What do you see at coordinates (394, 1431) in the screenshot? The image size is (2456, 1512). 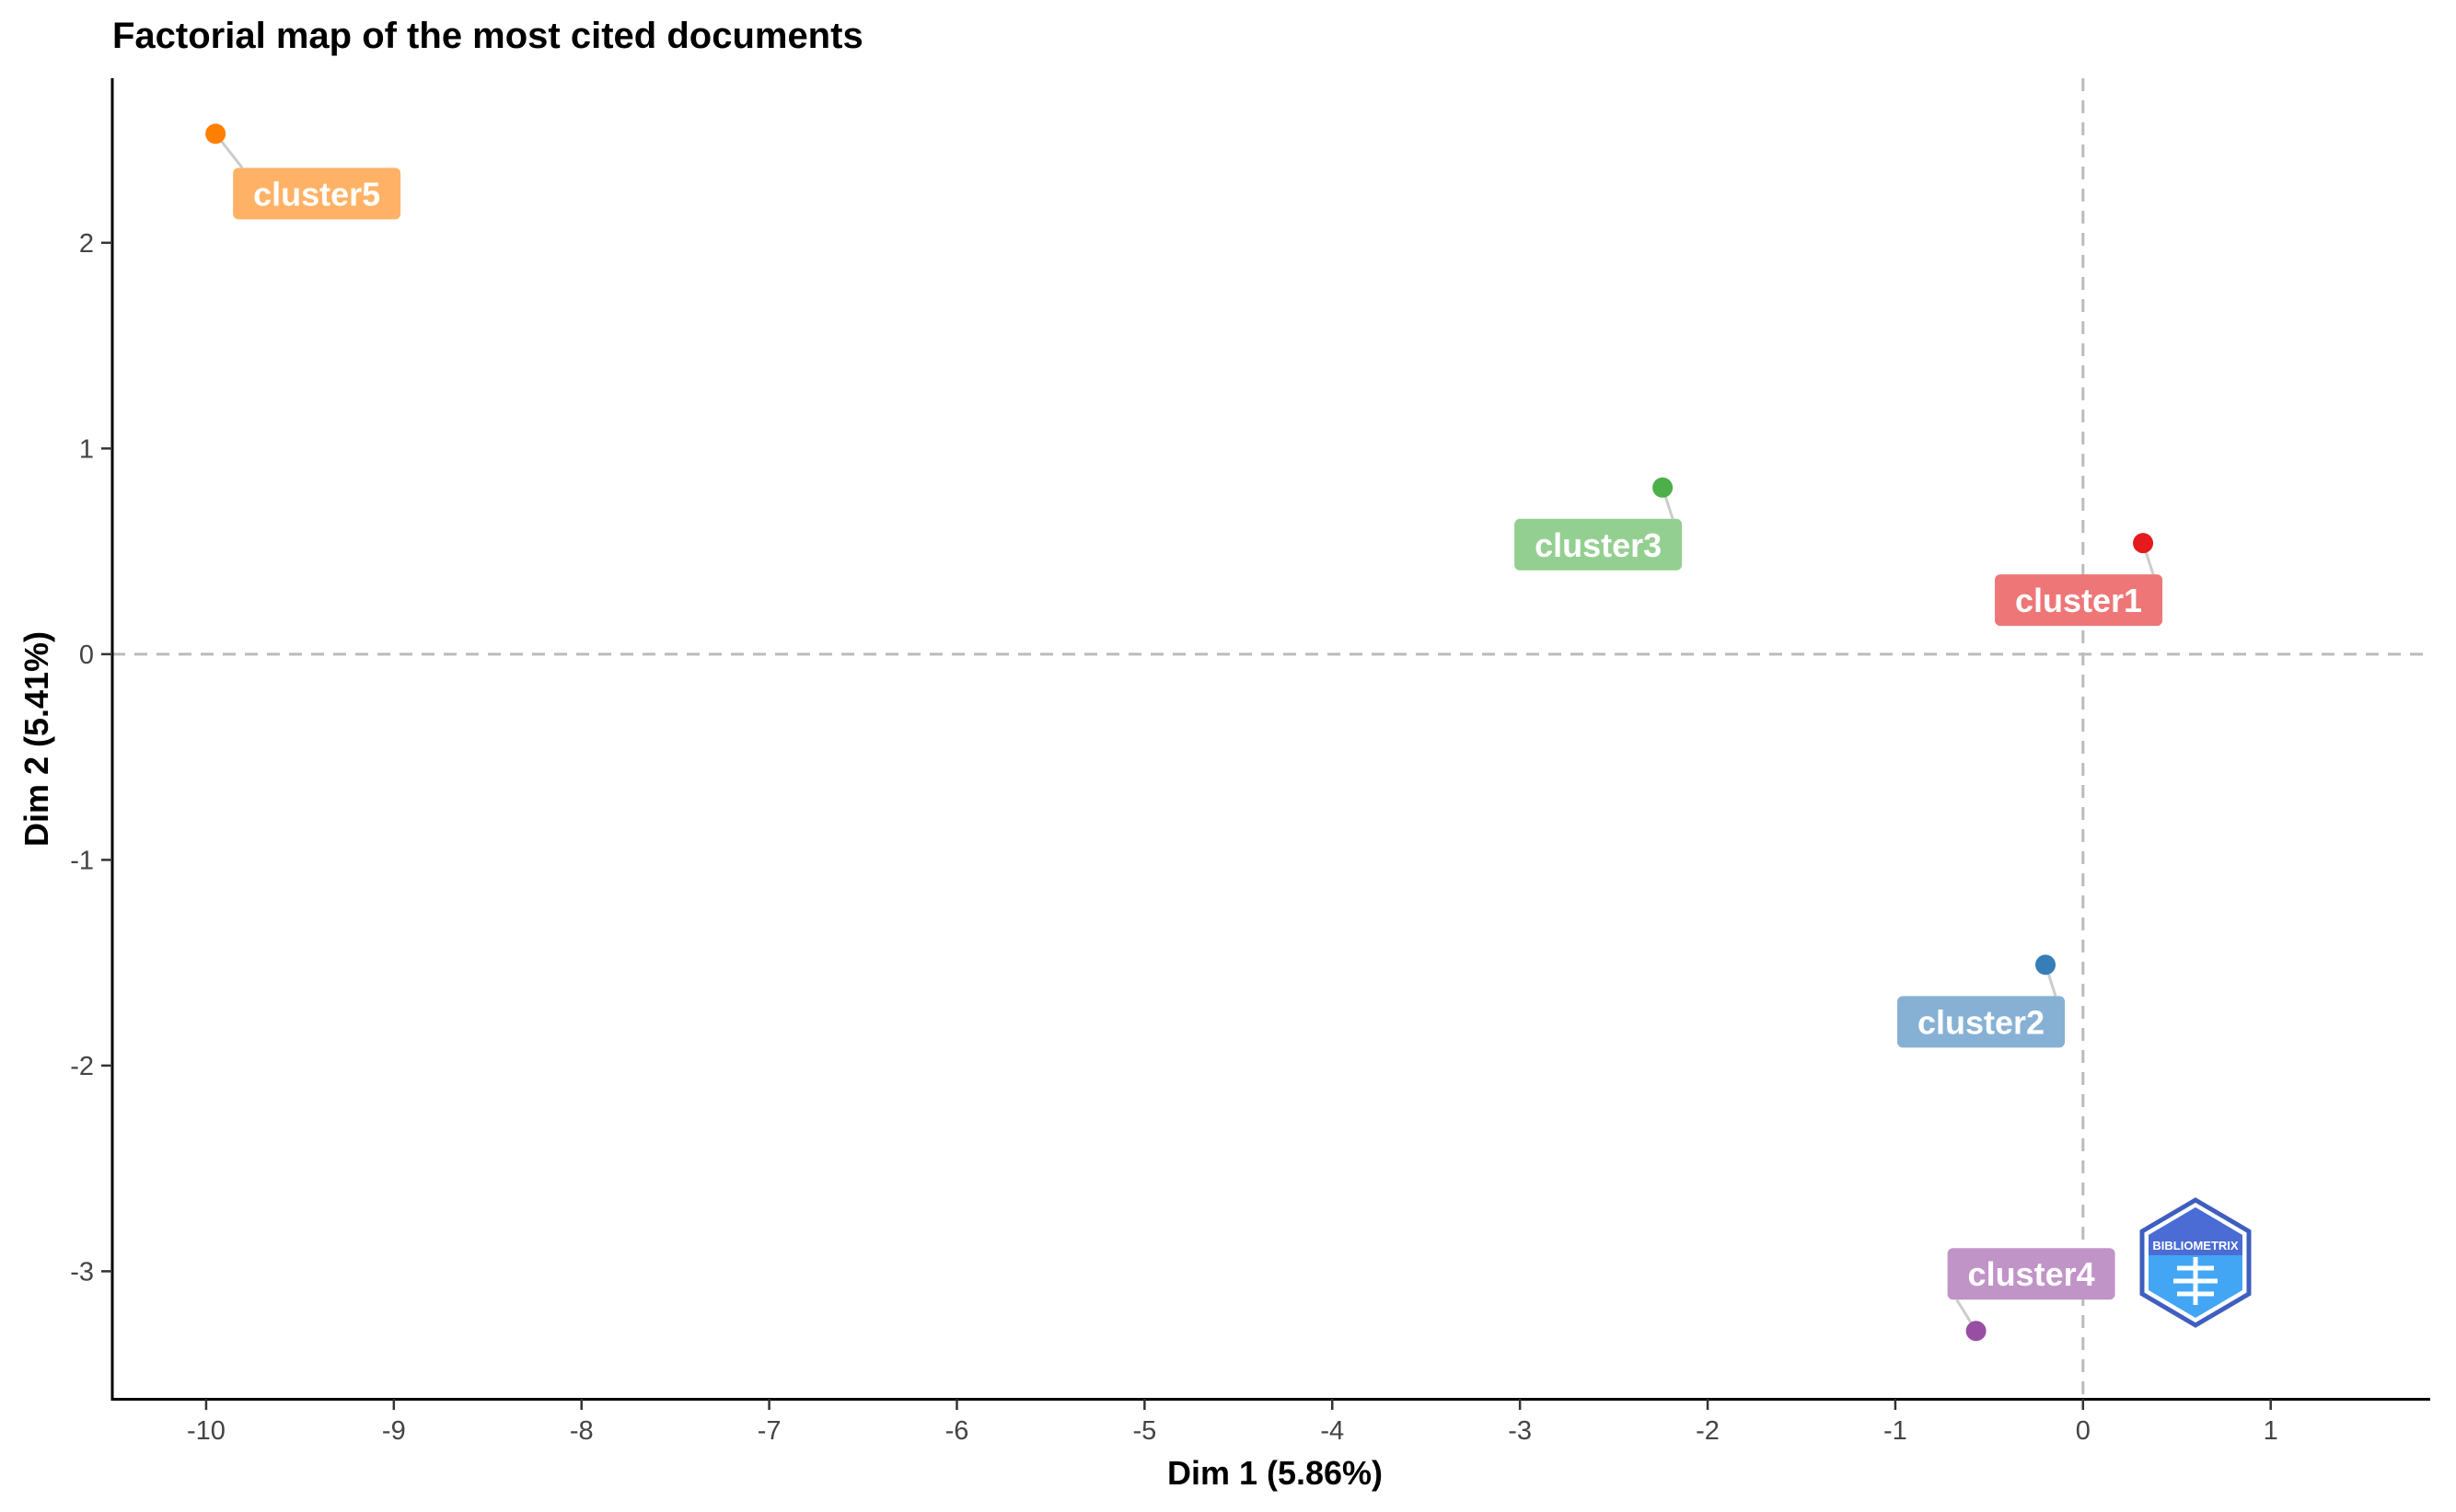 I see `x-tick-label: -9` at bounding box center [394, 1431].